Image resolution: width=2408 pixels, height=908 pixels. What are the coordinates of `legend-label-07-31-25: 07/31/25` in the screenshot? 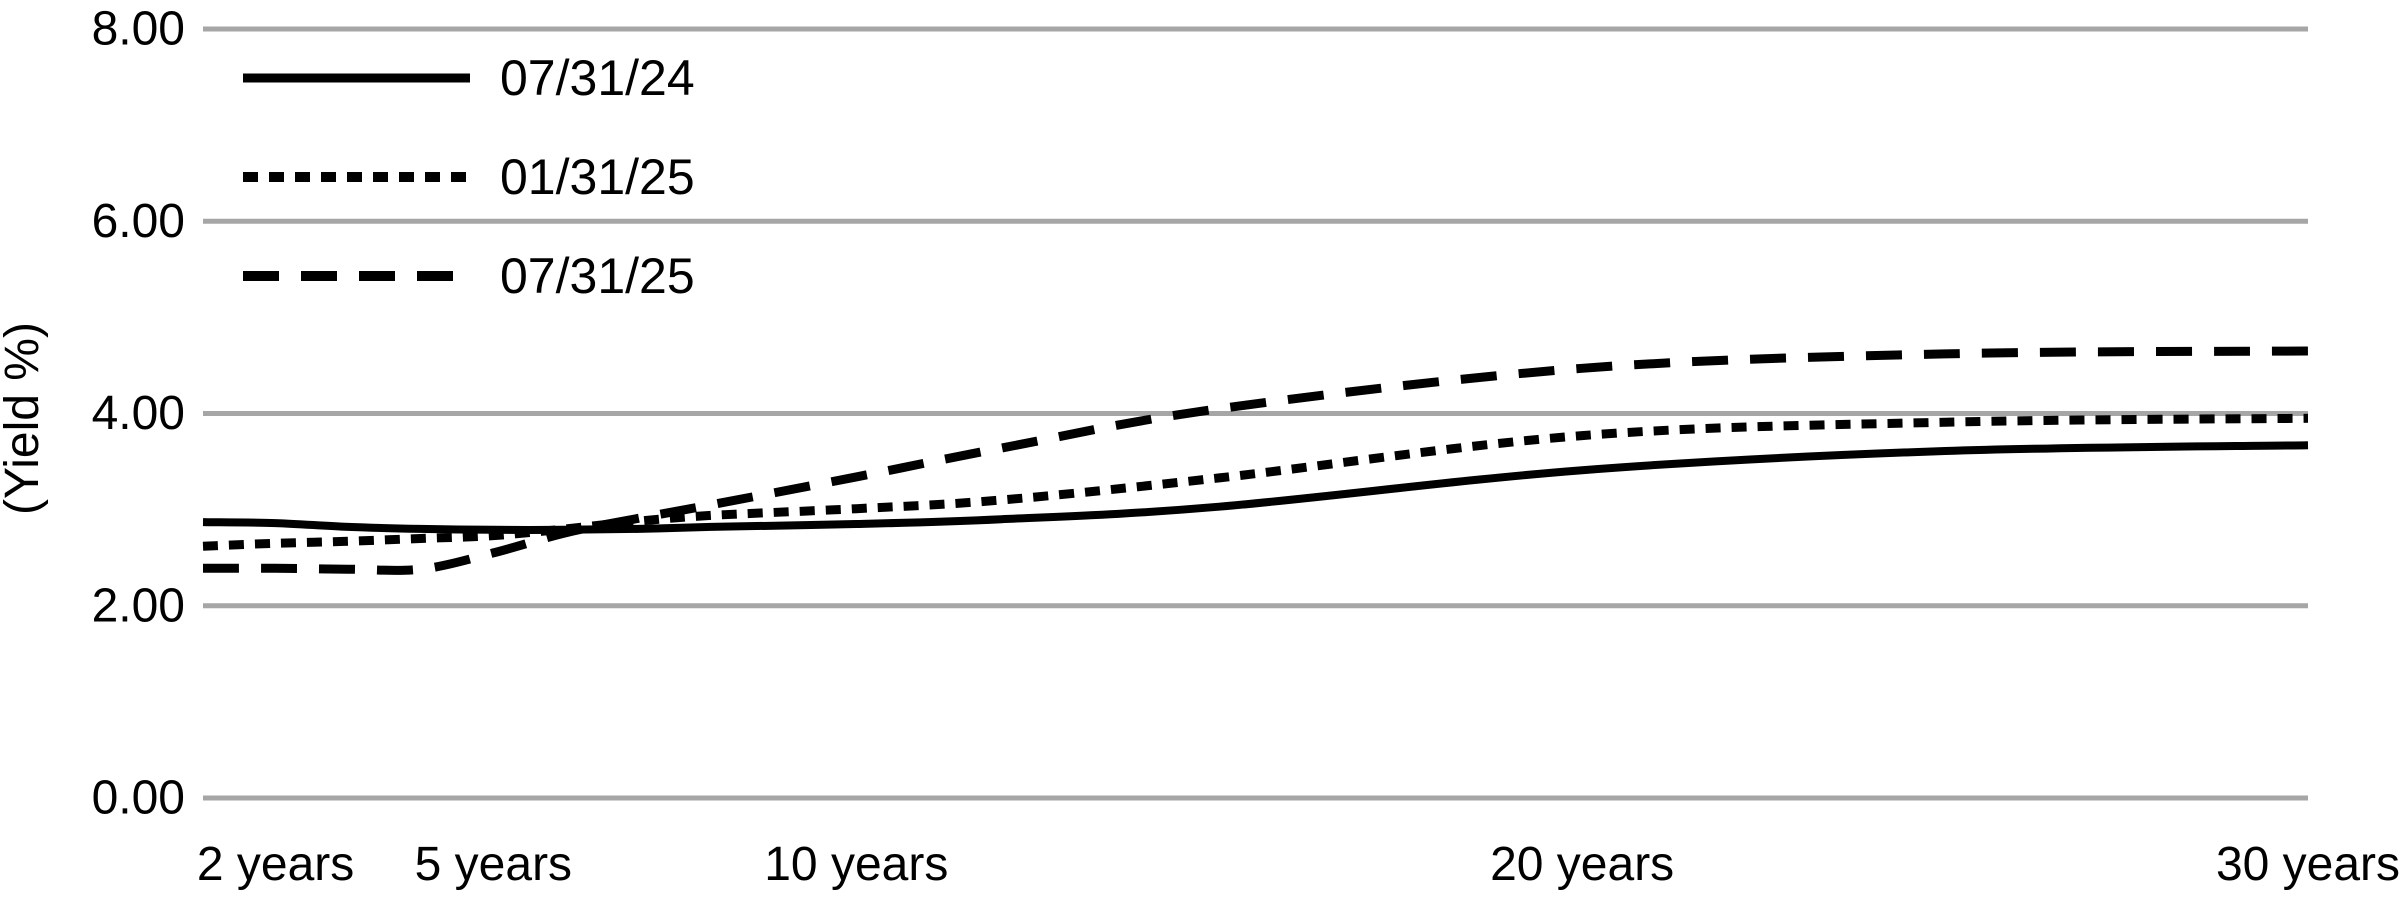 It's located at (597, 276).